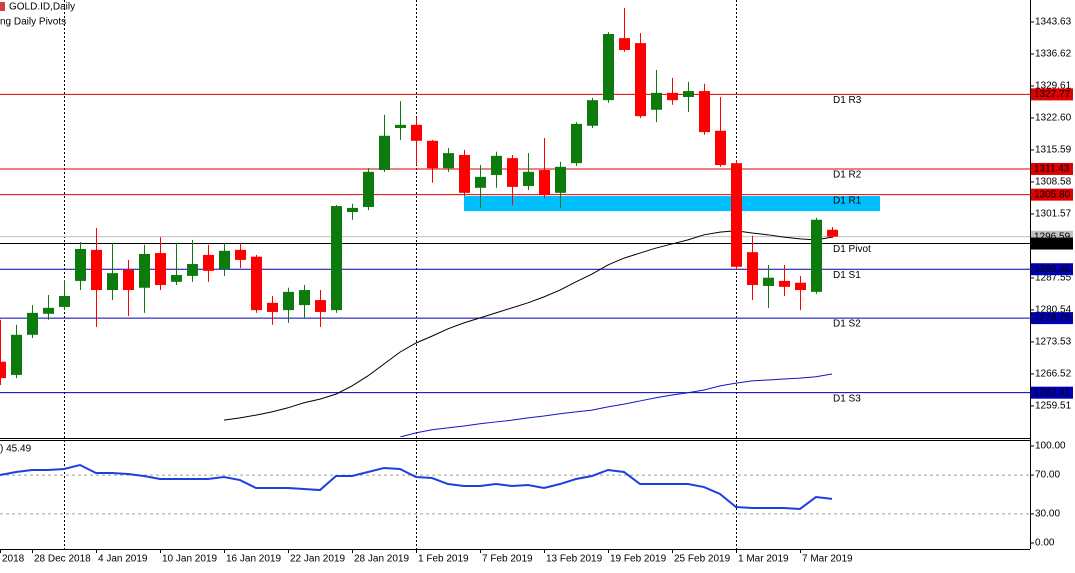  What do you see at coordinates (1053, 182) in the screenshot?
I see `y-tick-label: 1308.58` at bounding box center [1053, 182].